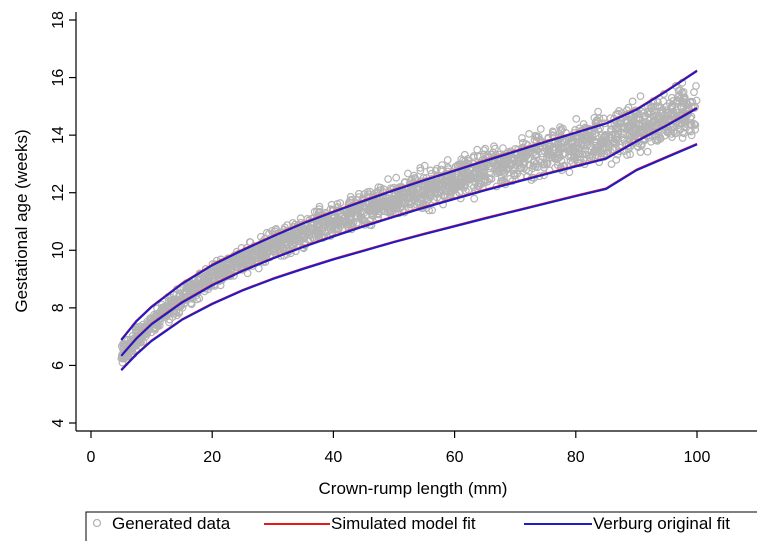 This screenshot has height=541, width=757. I want to click on y-tick-label: 12, so click(58, 193).